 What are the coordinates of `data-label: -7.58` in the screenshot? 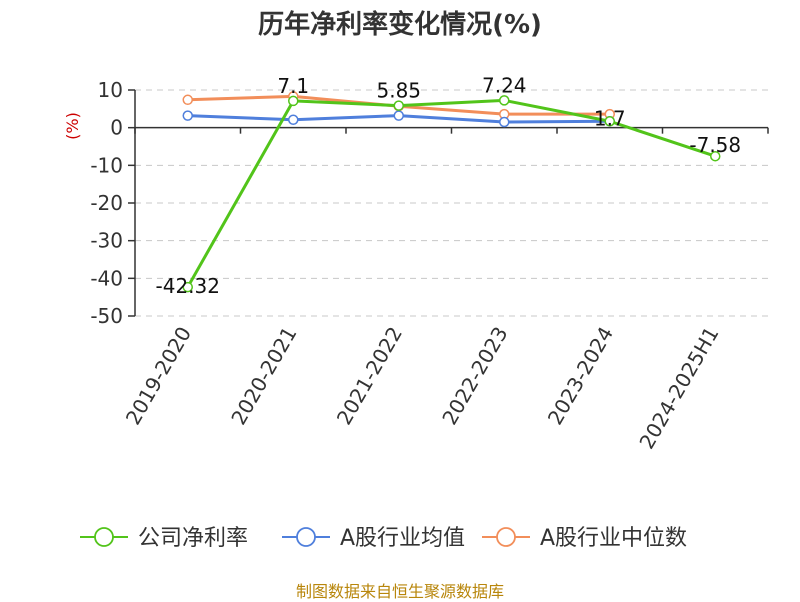 It's located at (715, 145).